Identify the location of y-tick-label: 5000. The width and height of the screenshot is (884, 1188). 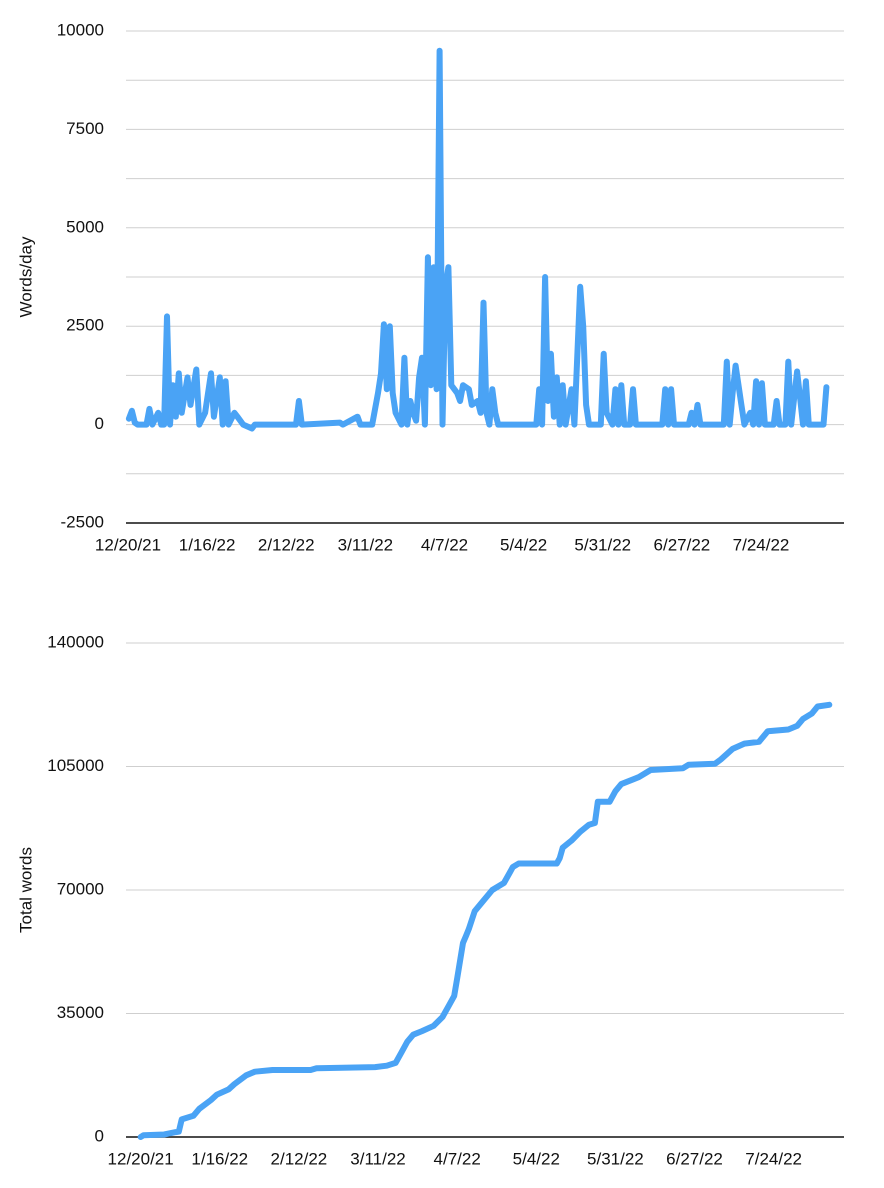
(85, 226).